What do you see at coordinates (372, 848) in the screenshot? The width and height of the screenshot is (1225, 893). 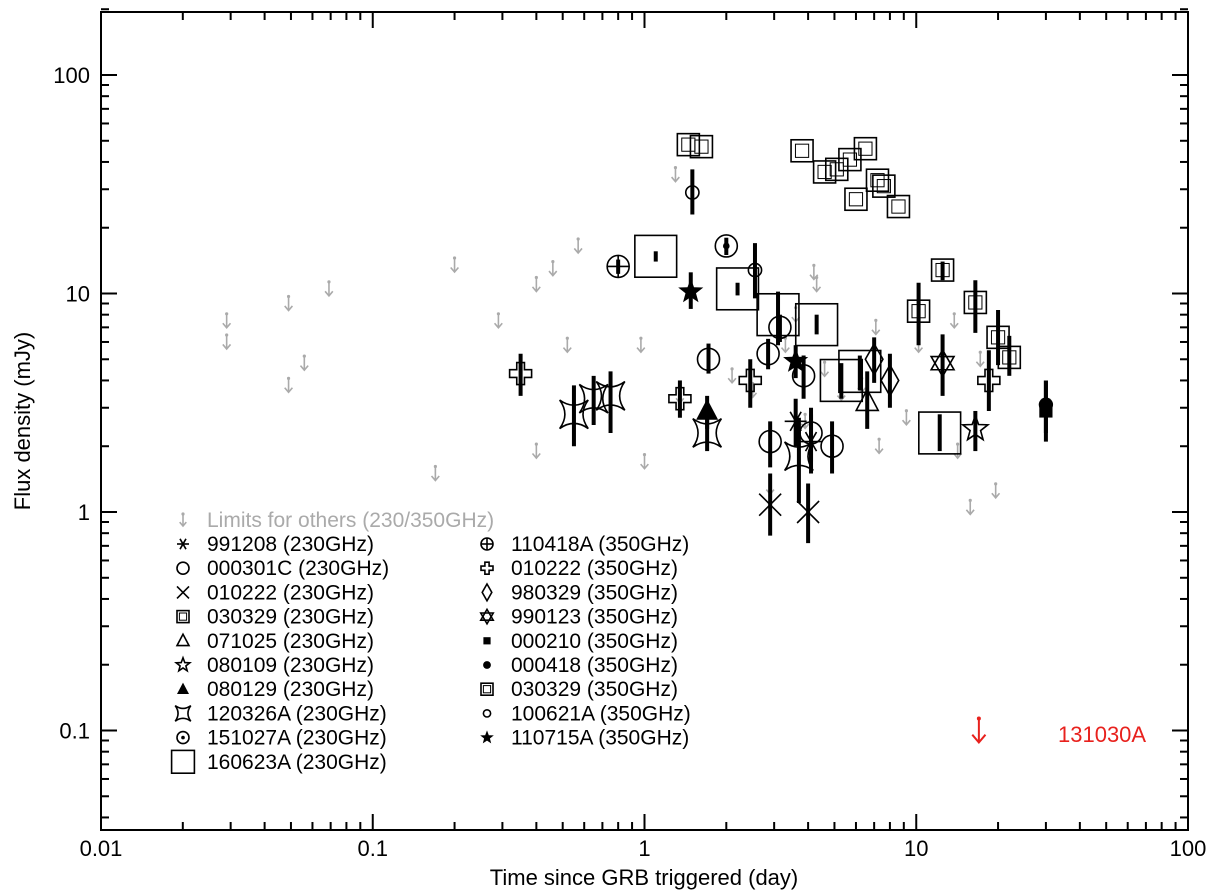 I see `x-tick-label: 0.1` at bounding box center [372, 848].